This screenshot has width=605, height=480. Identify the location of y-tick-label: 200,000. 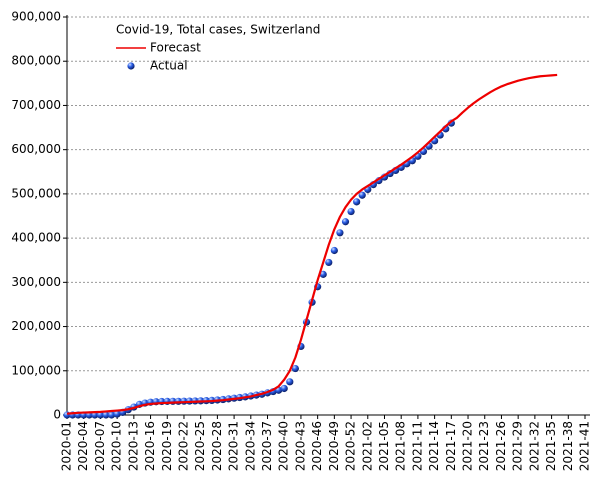
(36, 326).